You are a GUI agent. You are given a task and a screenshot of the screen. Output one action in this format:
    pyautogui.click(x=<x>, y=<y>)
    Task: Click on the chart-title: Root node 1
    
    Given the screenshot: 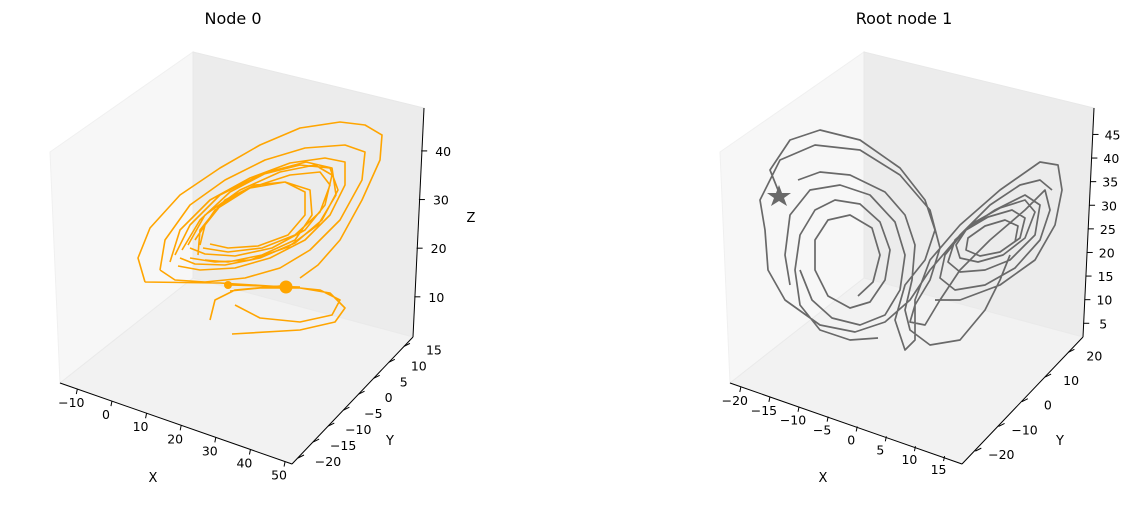 What is the action you would take?
    pyautogui.click(x=904, y=18)
    